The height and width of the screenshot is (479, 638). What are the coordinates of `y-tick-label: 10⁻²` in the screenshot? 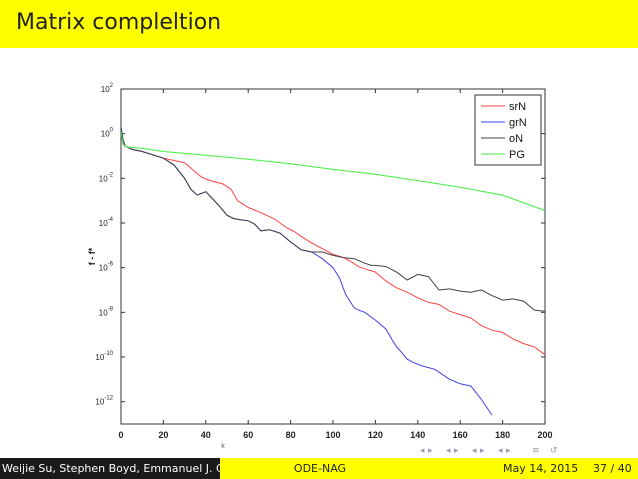 It's located at (106, 177).